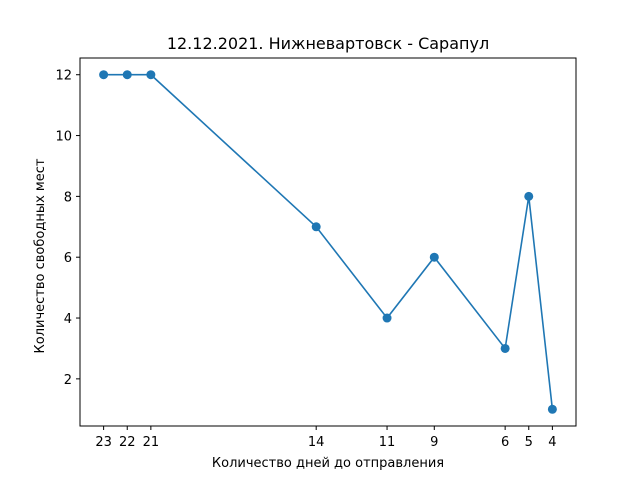 The height and width of the screenshot is (480, 640). What do you see at coordinates (68, 258) in the screenshot?
I see `y-tick-label: 6` at bounding box center [68, 258].